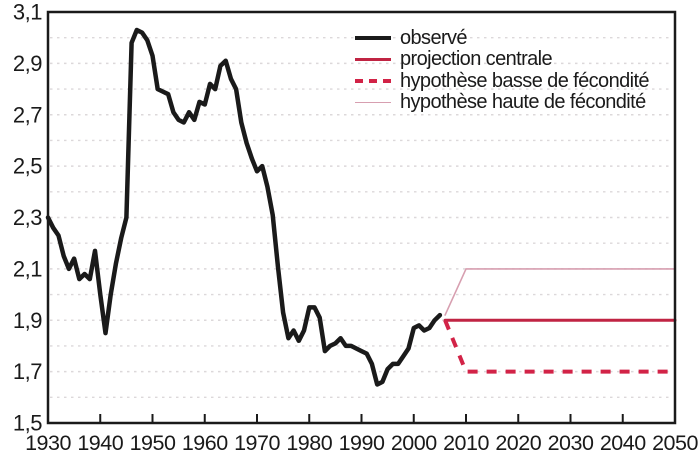 The height and width of the screenshot is (456, 700). I want to click on legend-label: observé, so click(434, 37).